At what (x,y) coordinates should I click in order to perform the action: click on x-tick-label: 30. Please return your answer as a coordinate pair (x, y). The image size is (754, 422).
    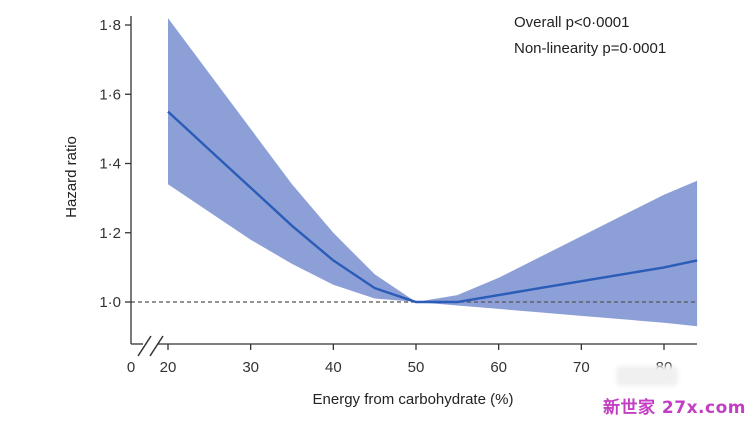
    Looking at the image, I should click on (250, 367).